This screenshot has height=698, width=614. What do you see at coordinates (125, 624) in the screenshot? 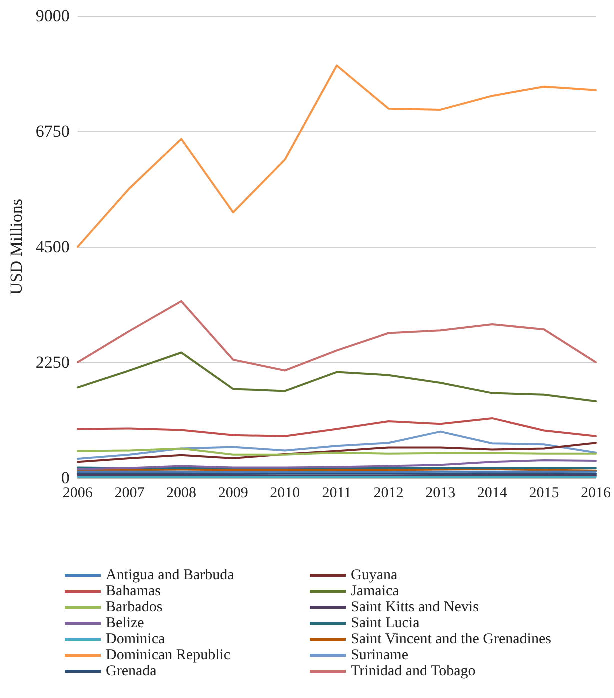
I see `legend-label: Belize` at bounding box center [125, 624].